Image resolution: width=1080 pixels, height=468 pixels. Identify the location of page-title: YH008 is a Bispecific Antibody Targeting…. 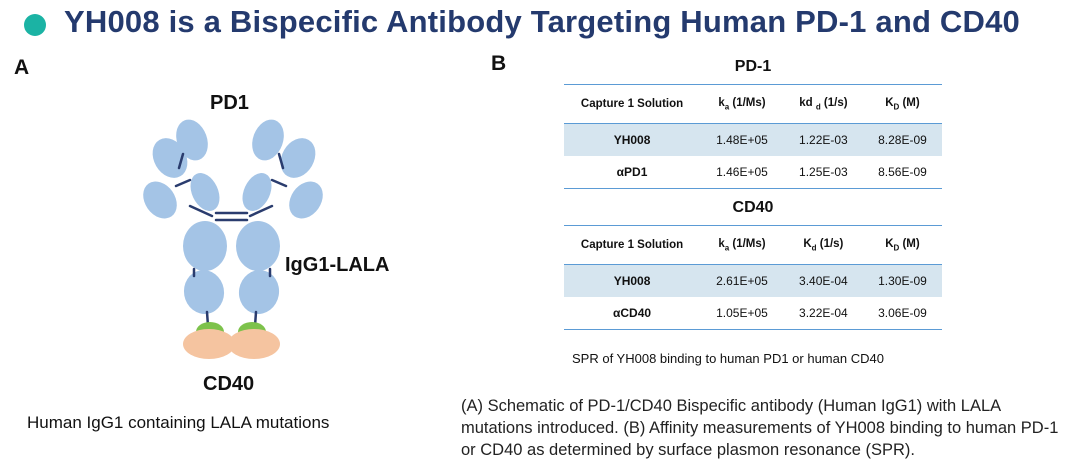
(542, 21).